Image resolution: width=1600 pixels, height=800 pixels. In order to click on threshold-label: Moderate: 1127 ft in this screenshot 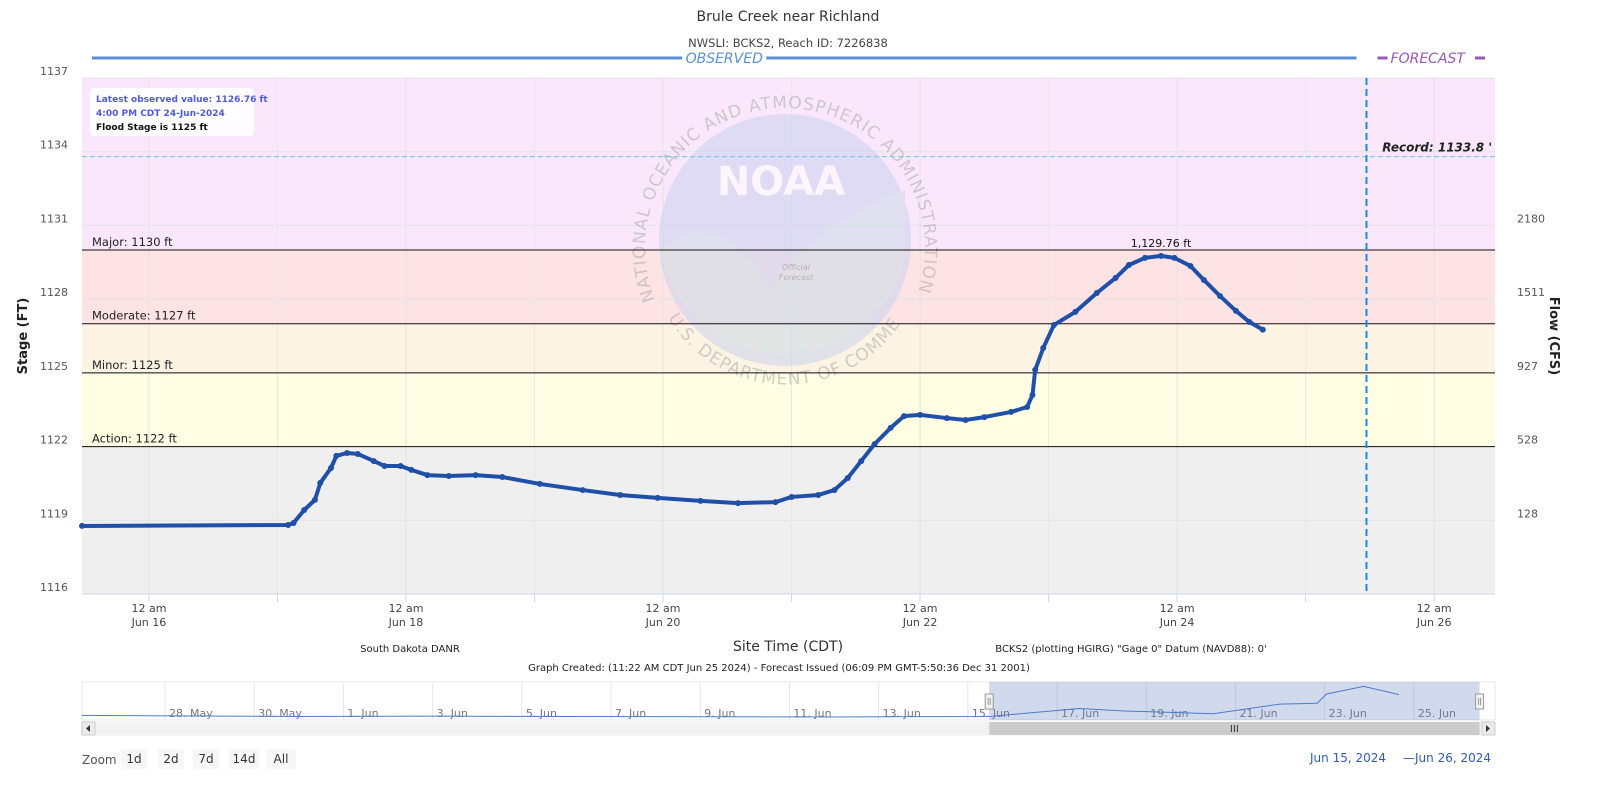, I will do `click(144, 316)`.